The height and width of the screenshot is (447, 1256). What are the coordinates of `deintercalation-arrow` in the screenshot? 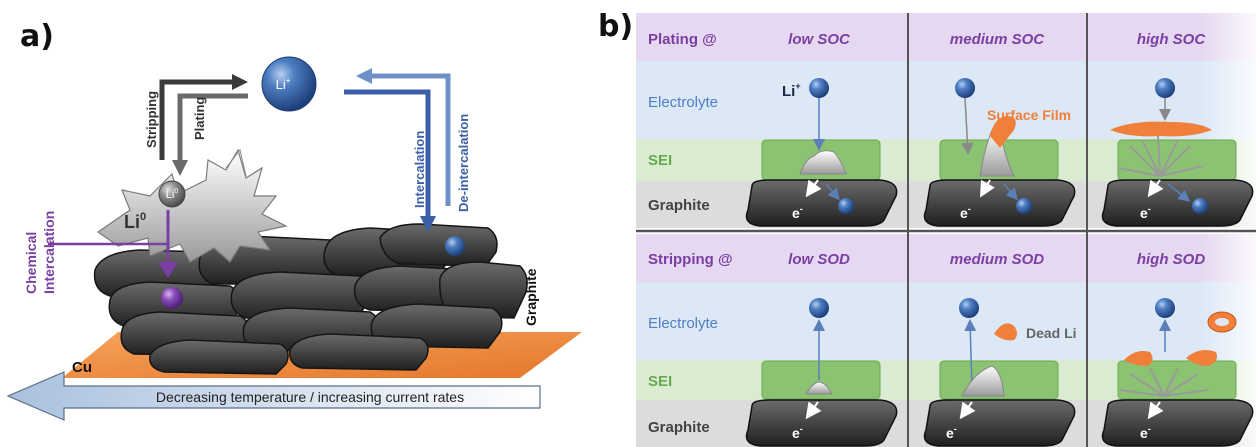 It's located at (411, 139).